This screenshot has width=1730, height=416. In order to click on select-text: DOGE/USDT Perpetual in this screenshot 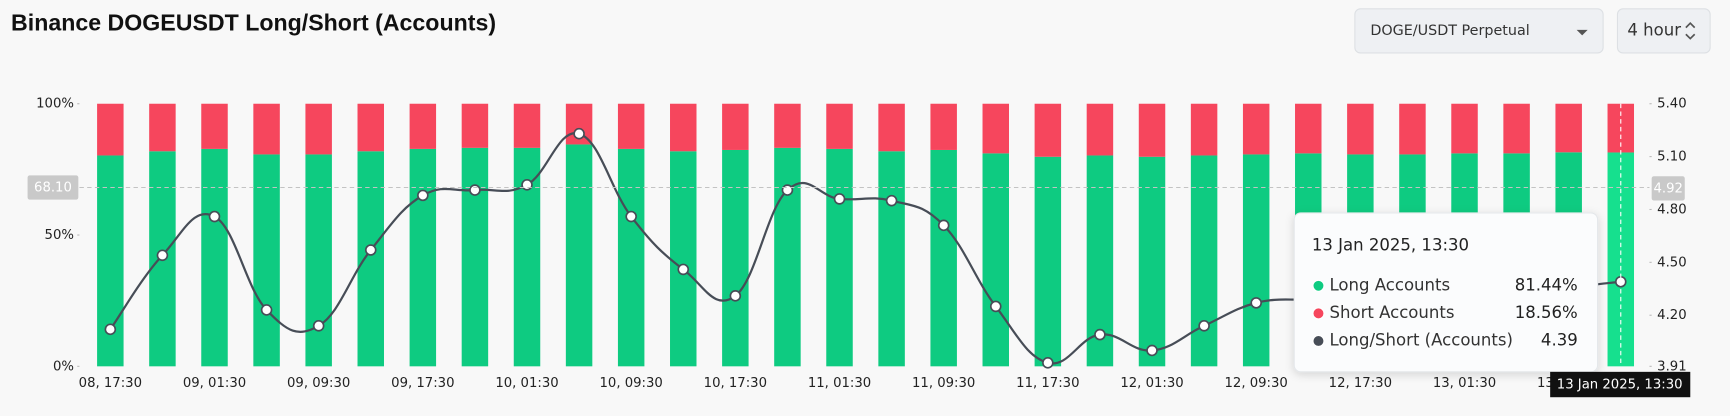, I will do `click(1449, 31)`.